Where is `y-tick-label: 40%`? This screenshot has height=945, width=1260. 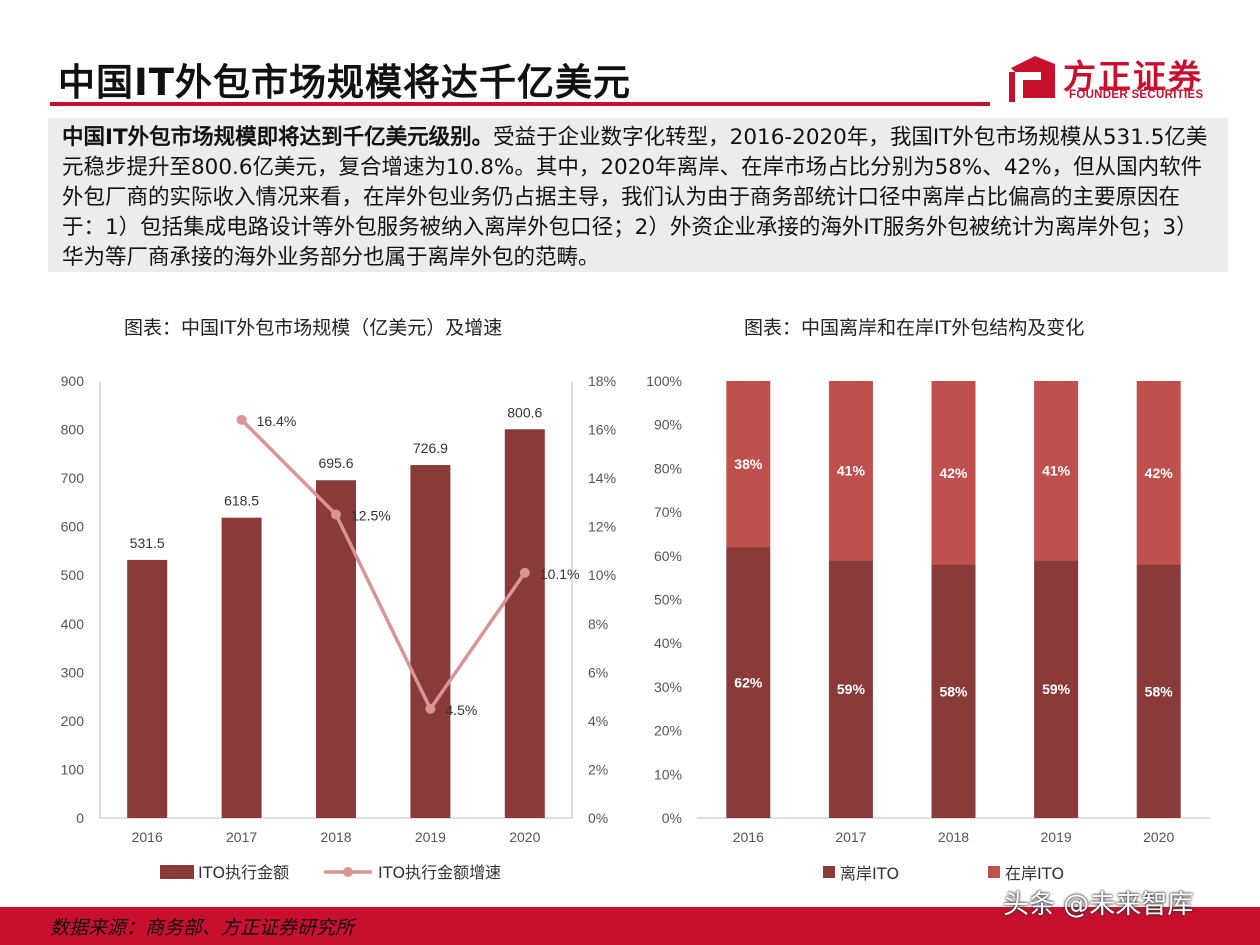
y-tick-label: 40% is located at coordinates (668, 643).